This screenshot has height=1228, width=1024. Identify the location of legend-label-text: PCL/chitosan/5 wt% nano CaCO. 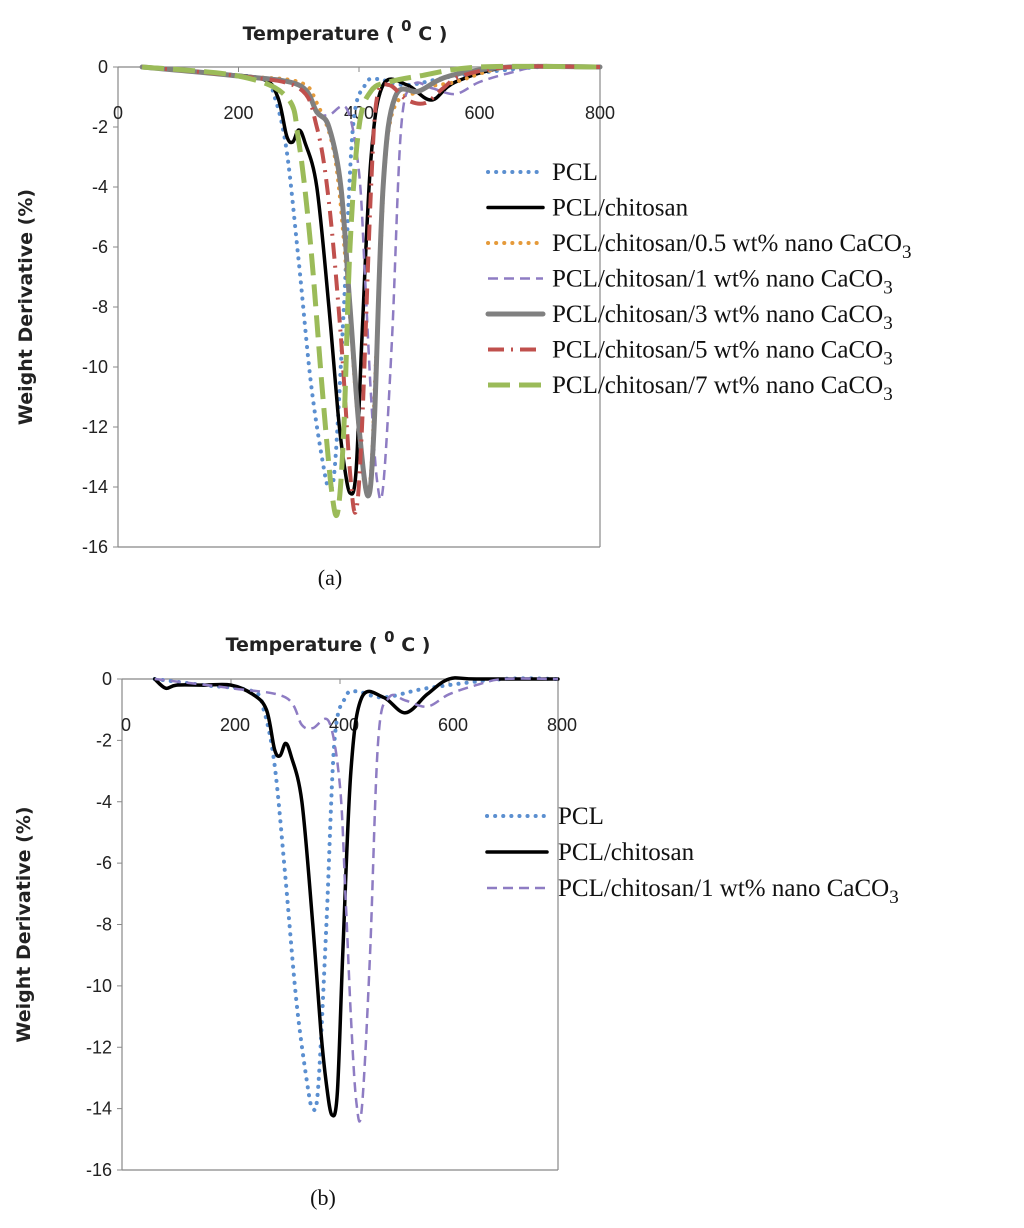
(717, 350).